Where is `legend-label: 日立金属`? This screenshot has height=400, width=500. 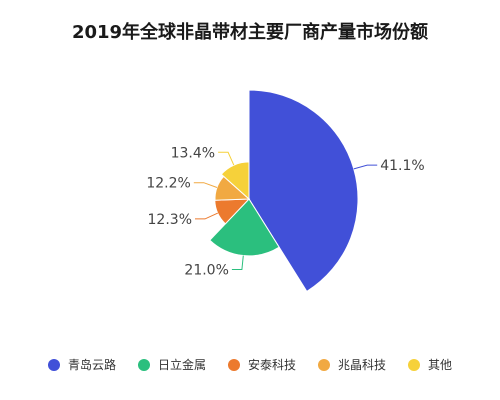 legend-label: 日立金属 is located at coordinates (181, 365).